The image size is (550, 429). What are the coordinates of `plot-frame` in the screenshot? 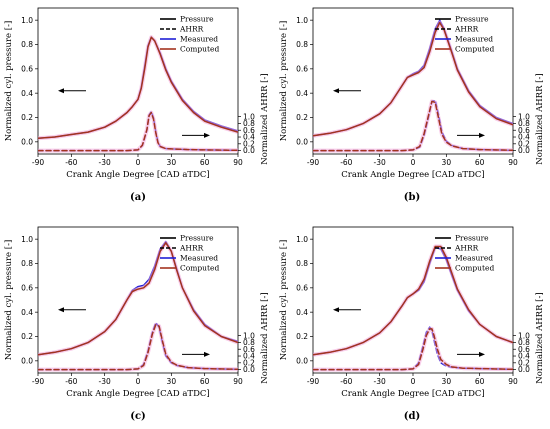 It's located at (138, 81).